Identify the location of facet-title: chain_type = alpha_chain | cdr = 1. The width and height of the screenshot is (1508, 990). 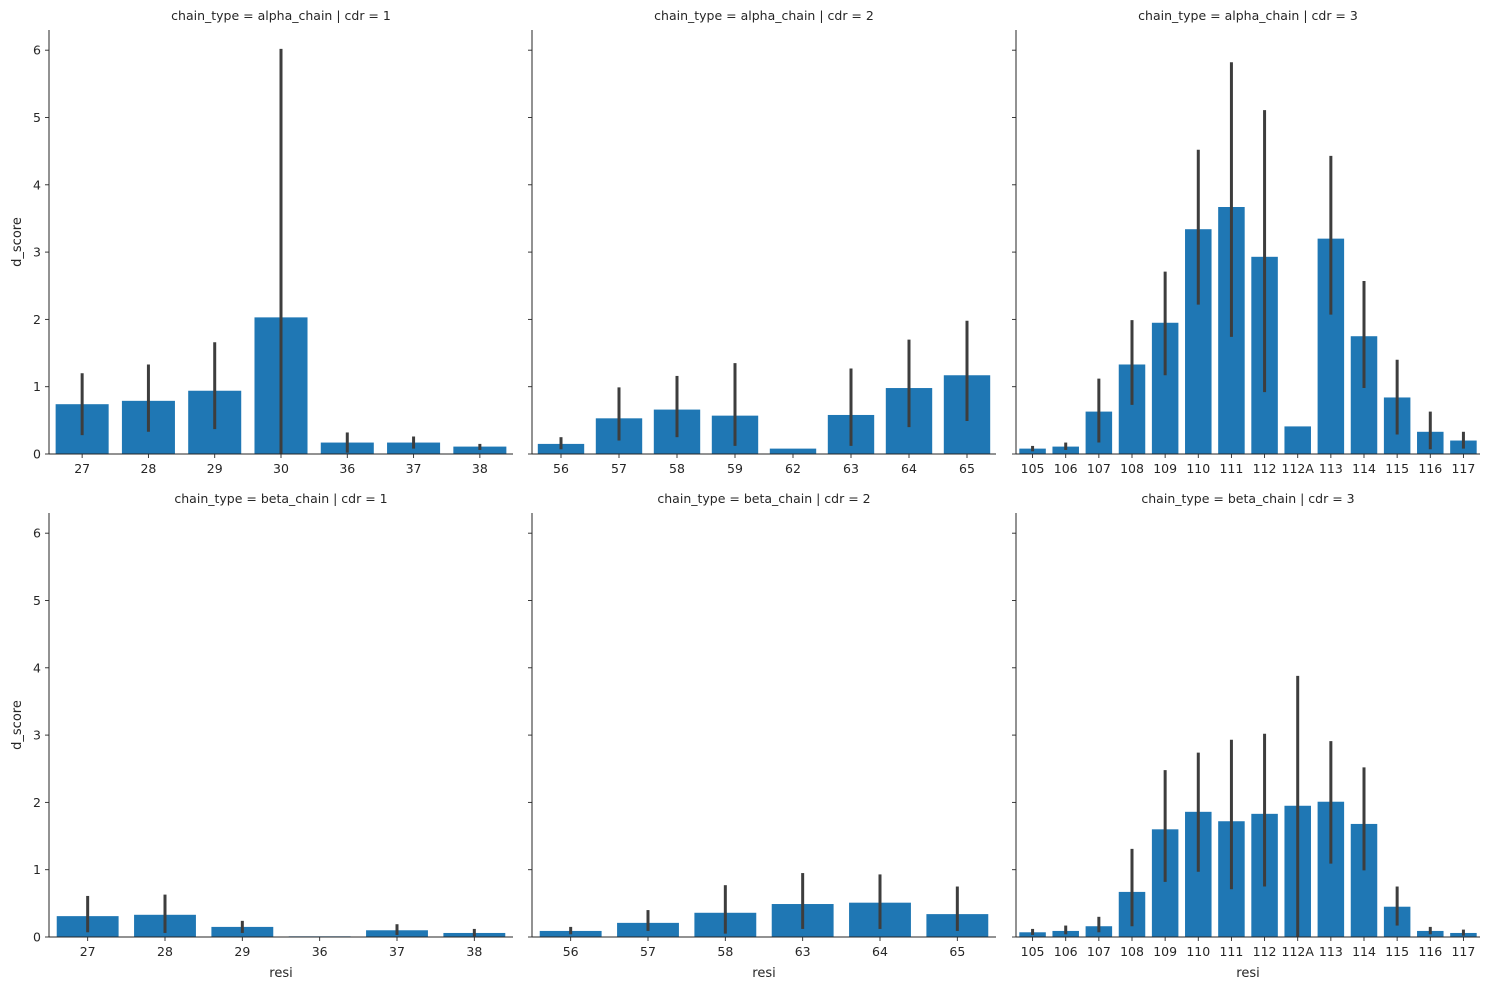
(281, 15).